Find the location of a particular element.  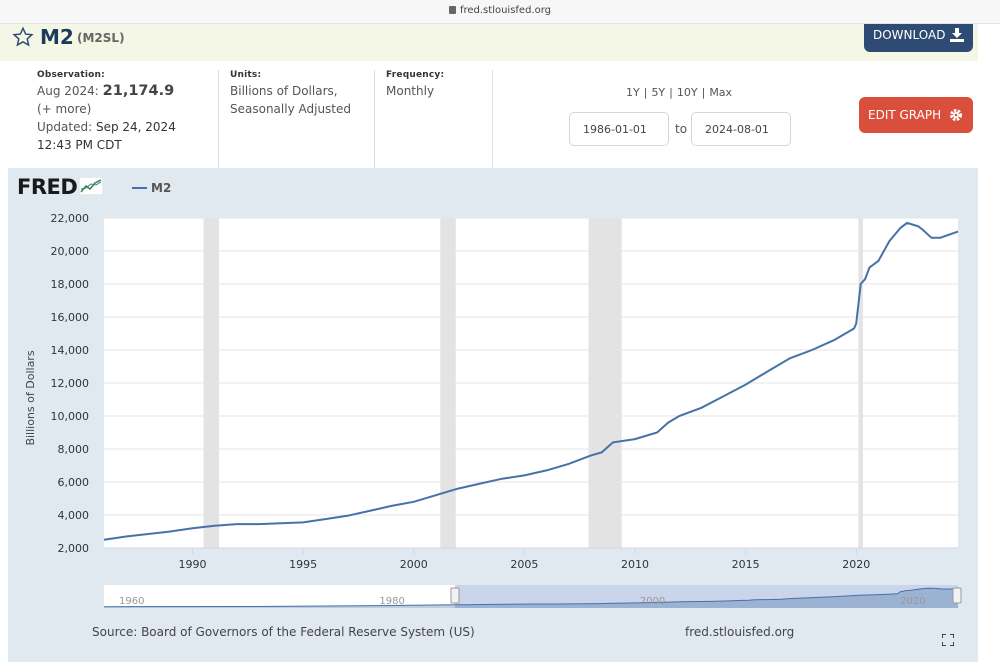

navigator-line is located at coordinates (531, 597).